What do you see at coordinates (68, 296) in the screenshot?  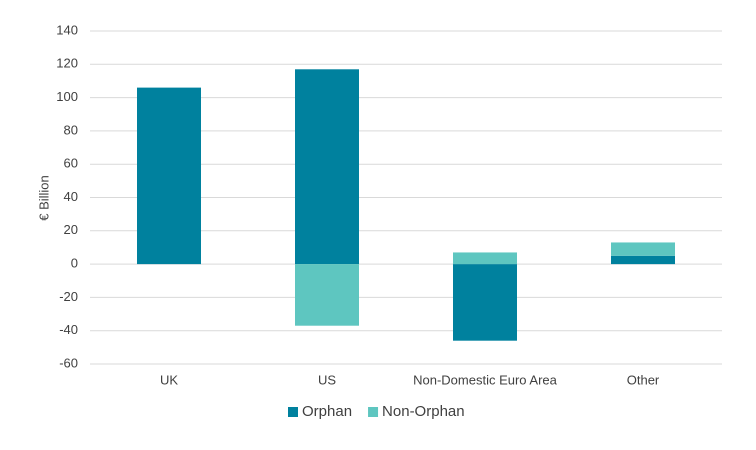 I see `y-tick-label: -20` at bounding box center [68, 296].